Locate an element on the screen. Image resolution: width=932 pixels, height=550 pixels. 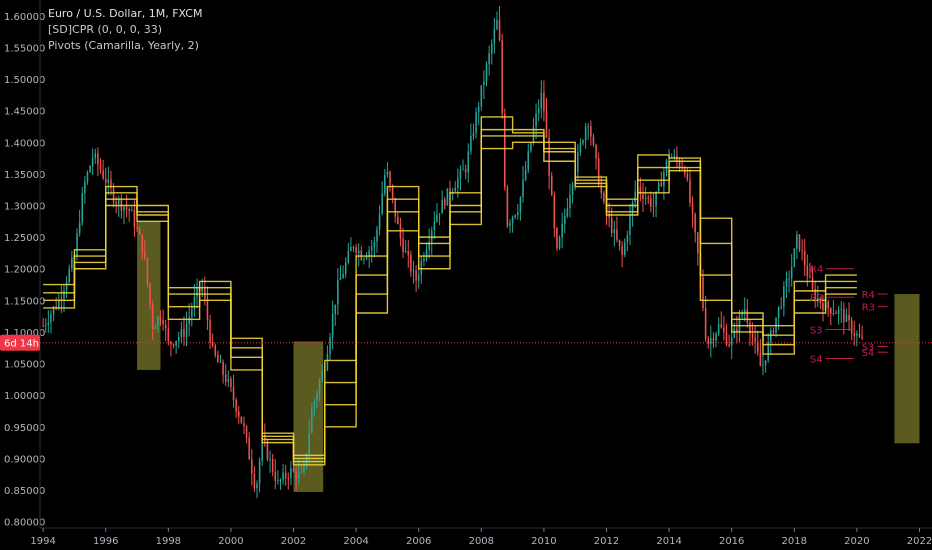
y-tick-label: 1.00000 is located at coordinates (24, 396).